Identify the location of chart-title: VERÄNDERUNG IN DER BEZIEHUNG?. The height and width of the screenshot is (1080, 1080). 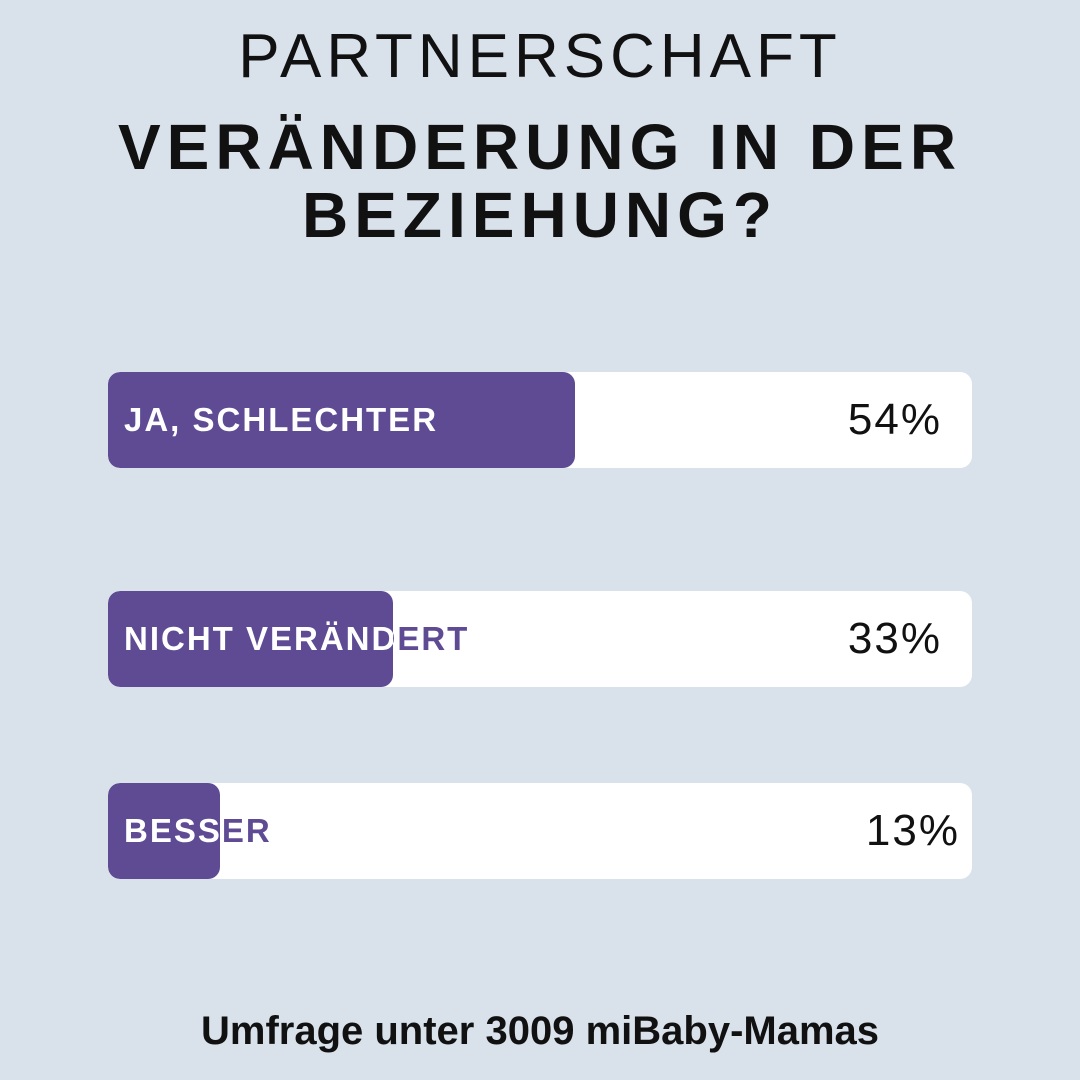
(540, 181).